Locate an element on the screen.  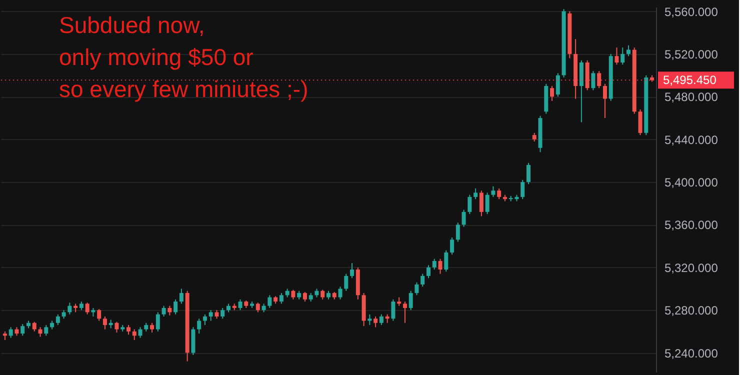
y-tick-label: 5,360.000 is located at coordinates (691, 225).